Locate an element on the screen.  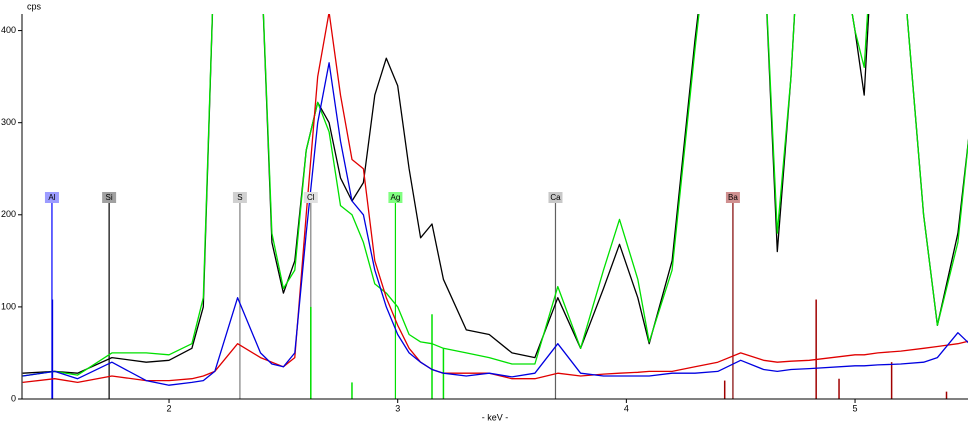
x-tick-label: 4 is located at coordinates (626, 408).